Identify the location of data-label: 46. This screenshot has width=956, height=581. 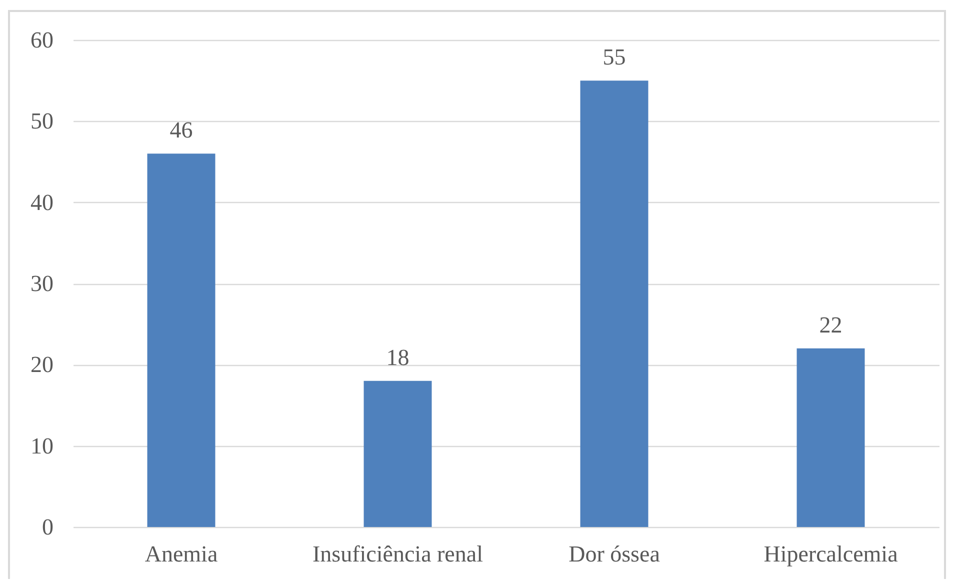
(181, 130).